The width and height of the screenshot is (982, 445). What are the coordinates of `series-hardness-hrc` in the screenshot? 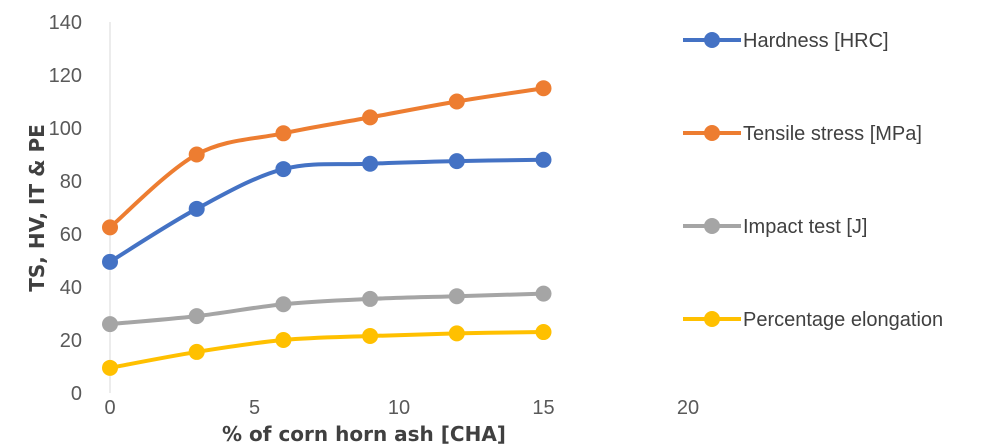 It's located at (327, 210).